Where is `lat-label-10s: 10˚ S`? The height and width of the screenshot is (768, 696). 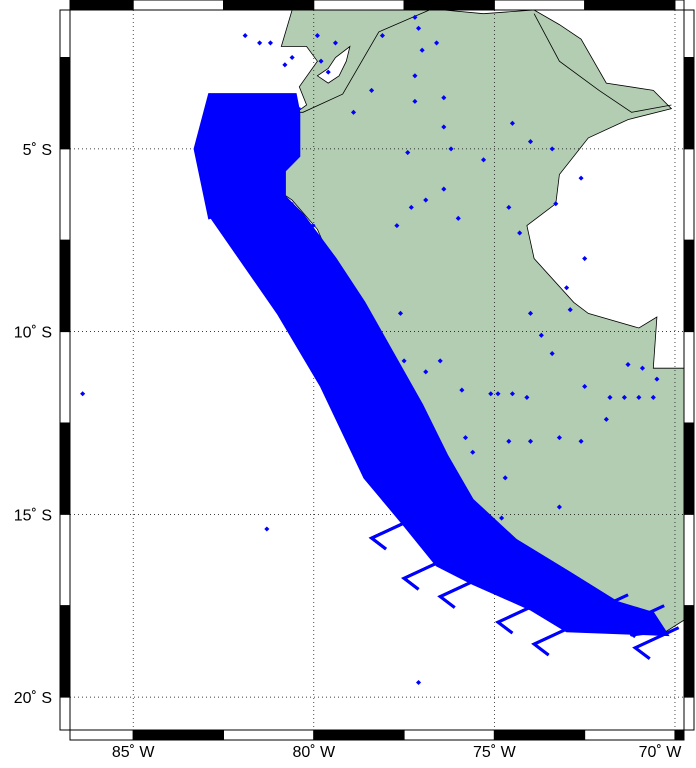 lat-label-10s: 10˚ S is located at coordinates (33, 333).